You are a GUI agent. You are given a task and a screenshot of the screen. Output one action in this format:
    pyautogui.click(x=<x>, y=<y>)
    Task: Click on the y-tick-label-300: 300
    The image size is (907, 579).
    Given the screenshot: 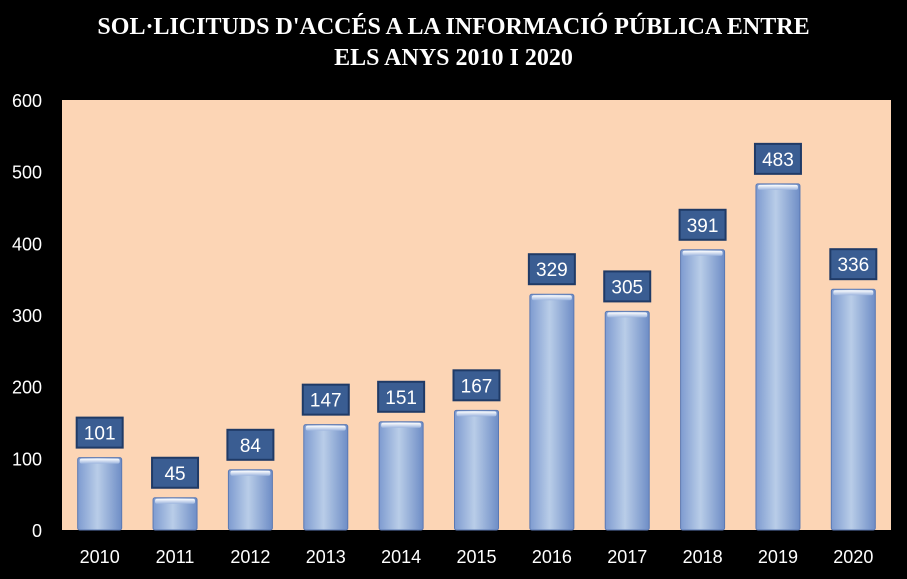 What is the action you would take?
    pyautogui.click(x=27, y=316)
    